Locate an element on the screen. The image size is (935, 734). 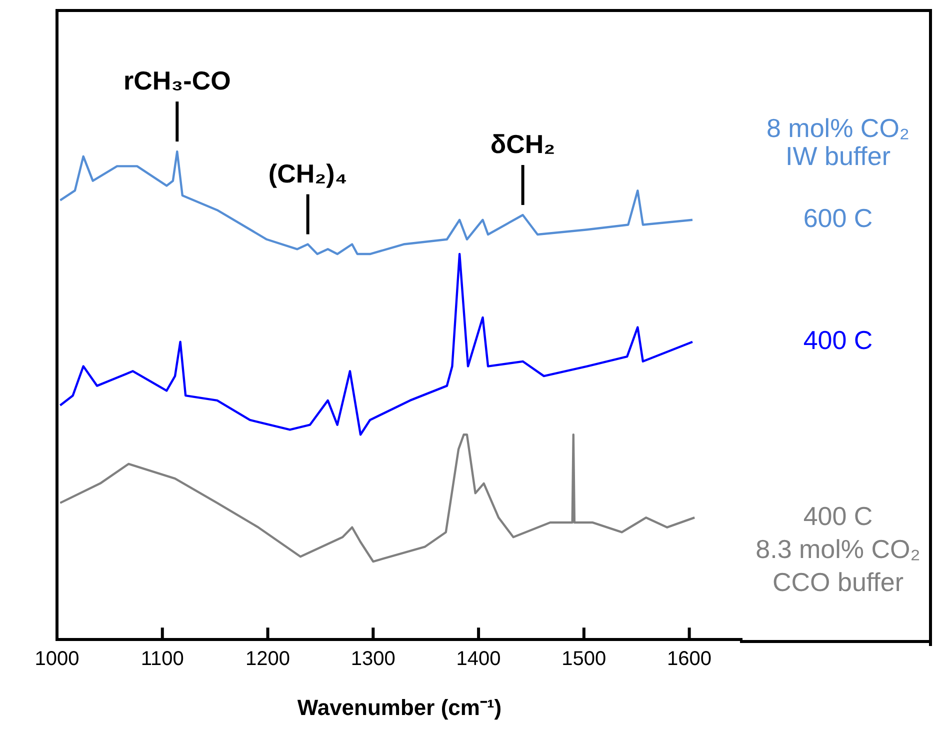
annotation: δCH₂ is located at coordinates (523, 143).